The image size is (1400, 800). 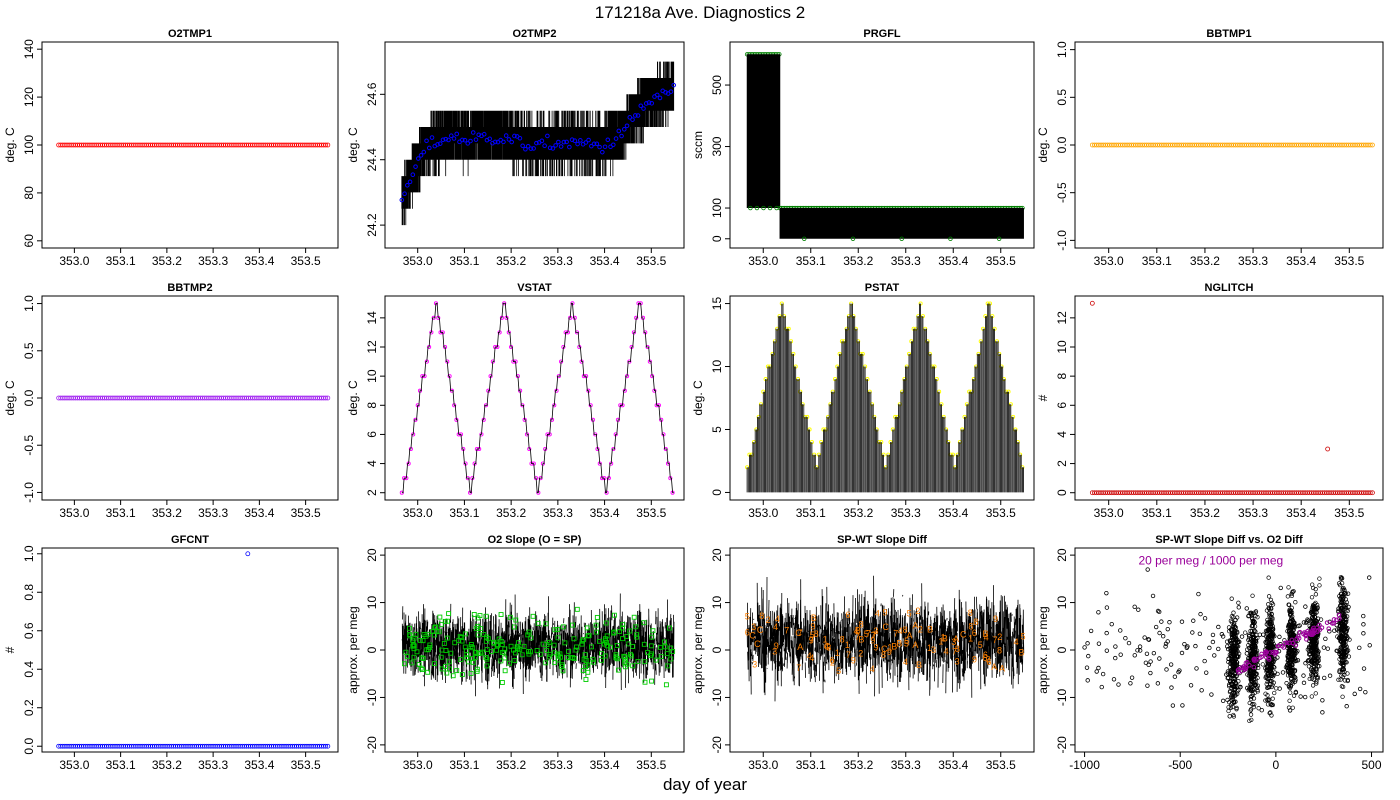 What do you see at coordinates (953, 513) in the screenshot?
I see `x-tick-label: 353.4` at bounding box center [953, 513].